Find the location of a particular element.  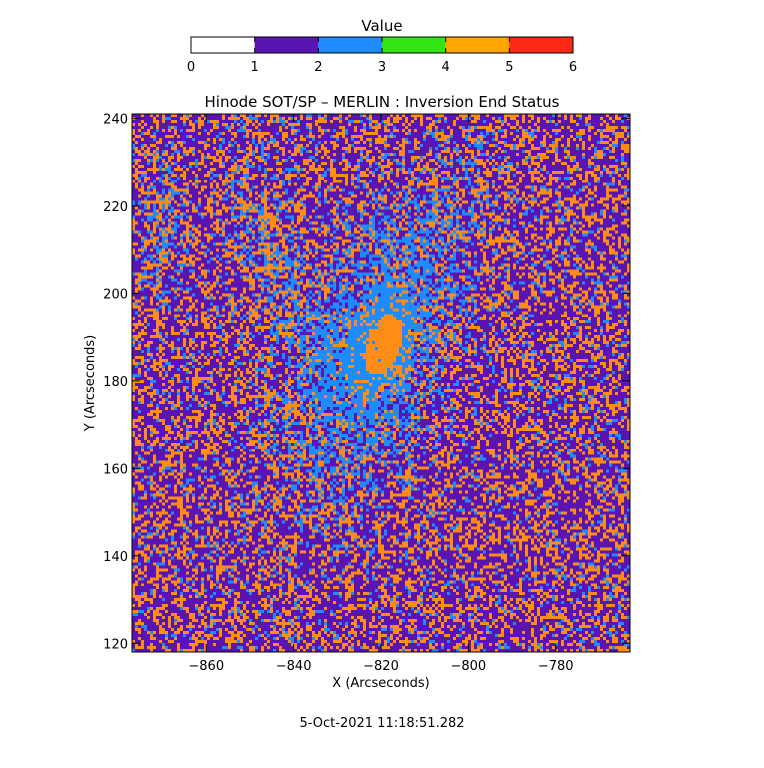

x-tick-label: −780 is located at coordinates (556, 666).